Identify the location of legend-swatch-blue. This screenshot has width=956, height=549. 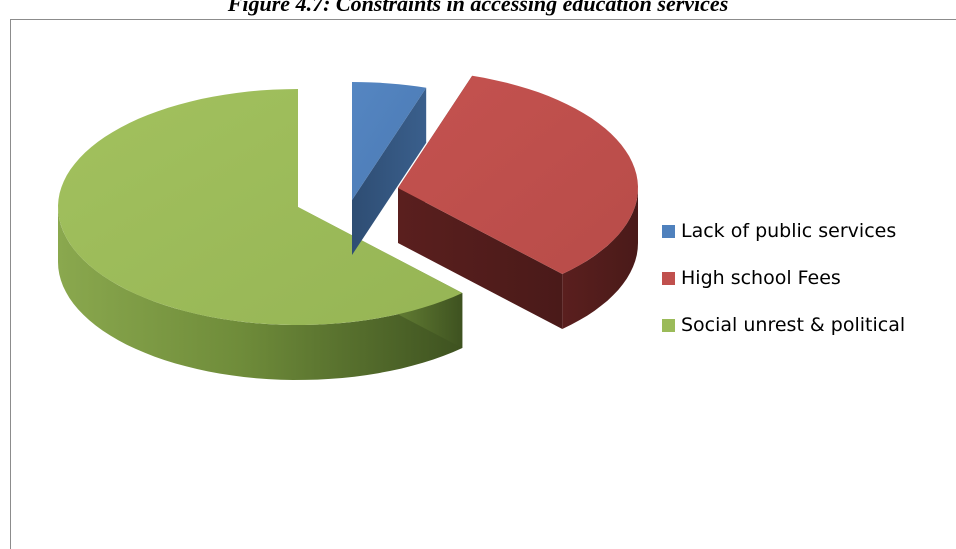
(668, 231).